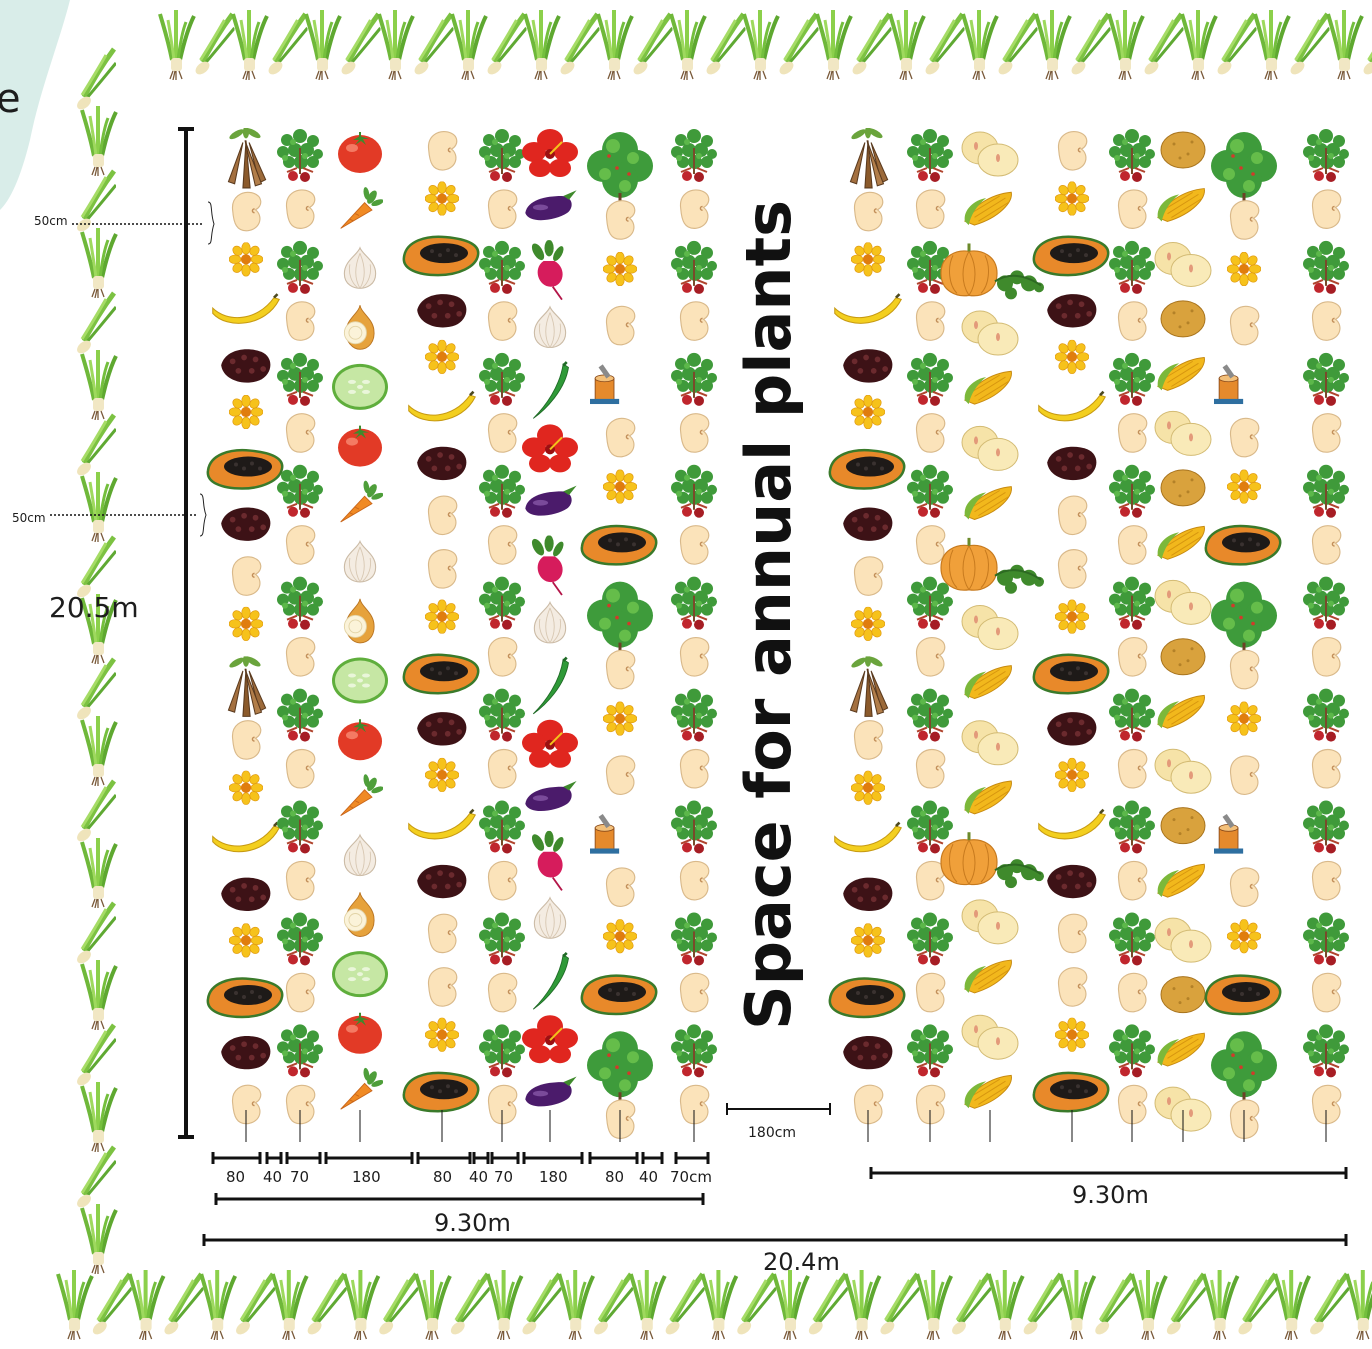 This screenshot has width=1372, height=1349. What do you see at coordinates (1110, 1195) in the screenshot?
I see `right-block-width-label: 9.30m` at bounding box center [1110, 1195].